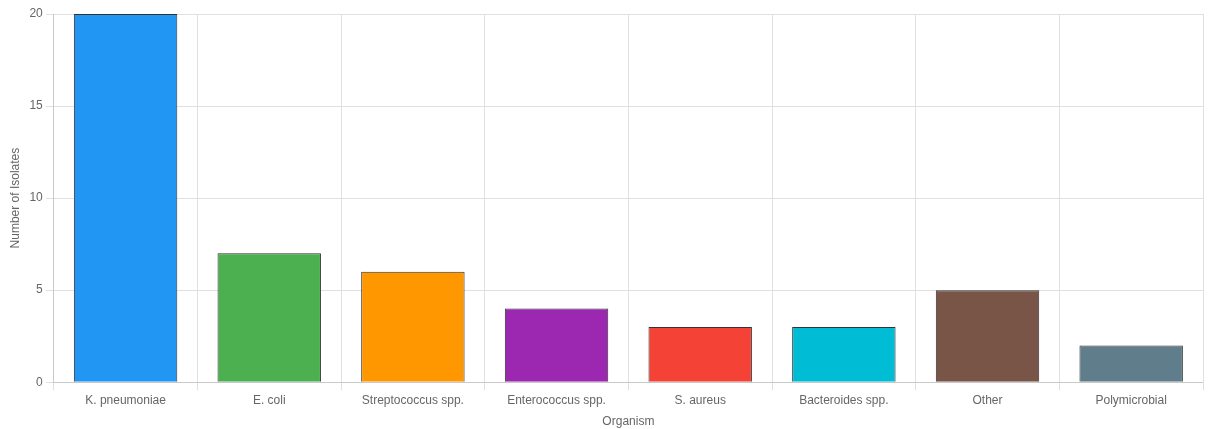 This screenshot has height=429, width=1211. Describe the element at coordinates (40, 289) in the screenshot. I see `y-tick-label: 5` at that location.